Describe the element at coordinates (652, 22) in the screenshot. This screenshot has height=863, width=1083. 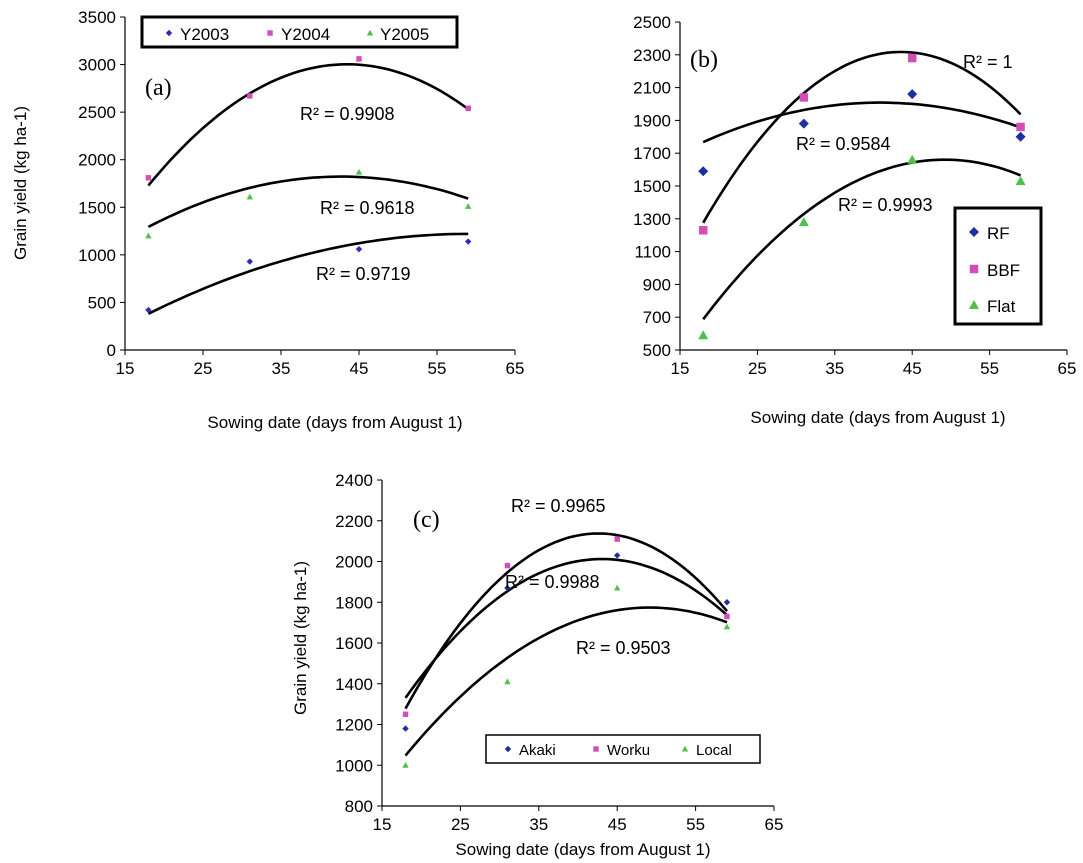
I see `panel-b-y-tick-label: 2500` at that location.